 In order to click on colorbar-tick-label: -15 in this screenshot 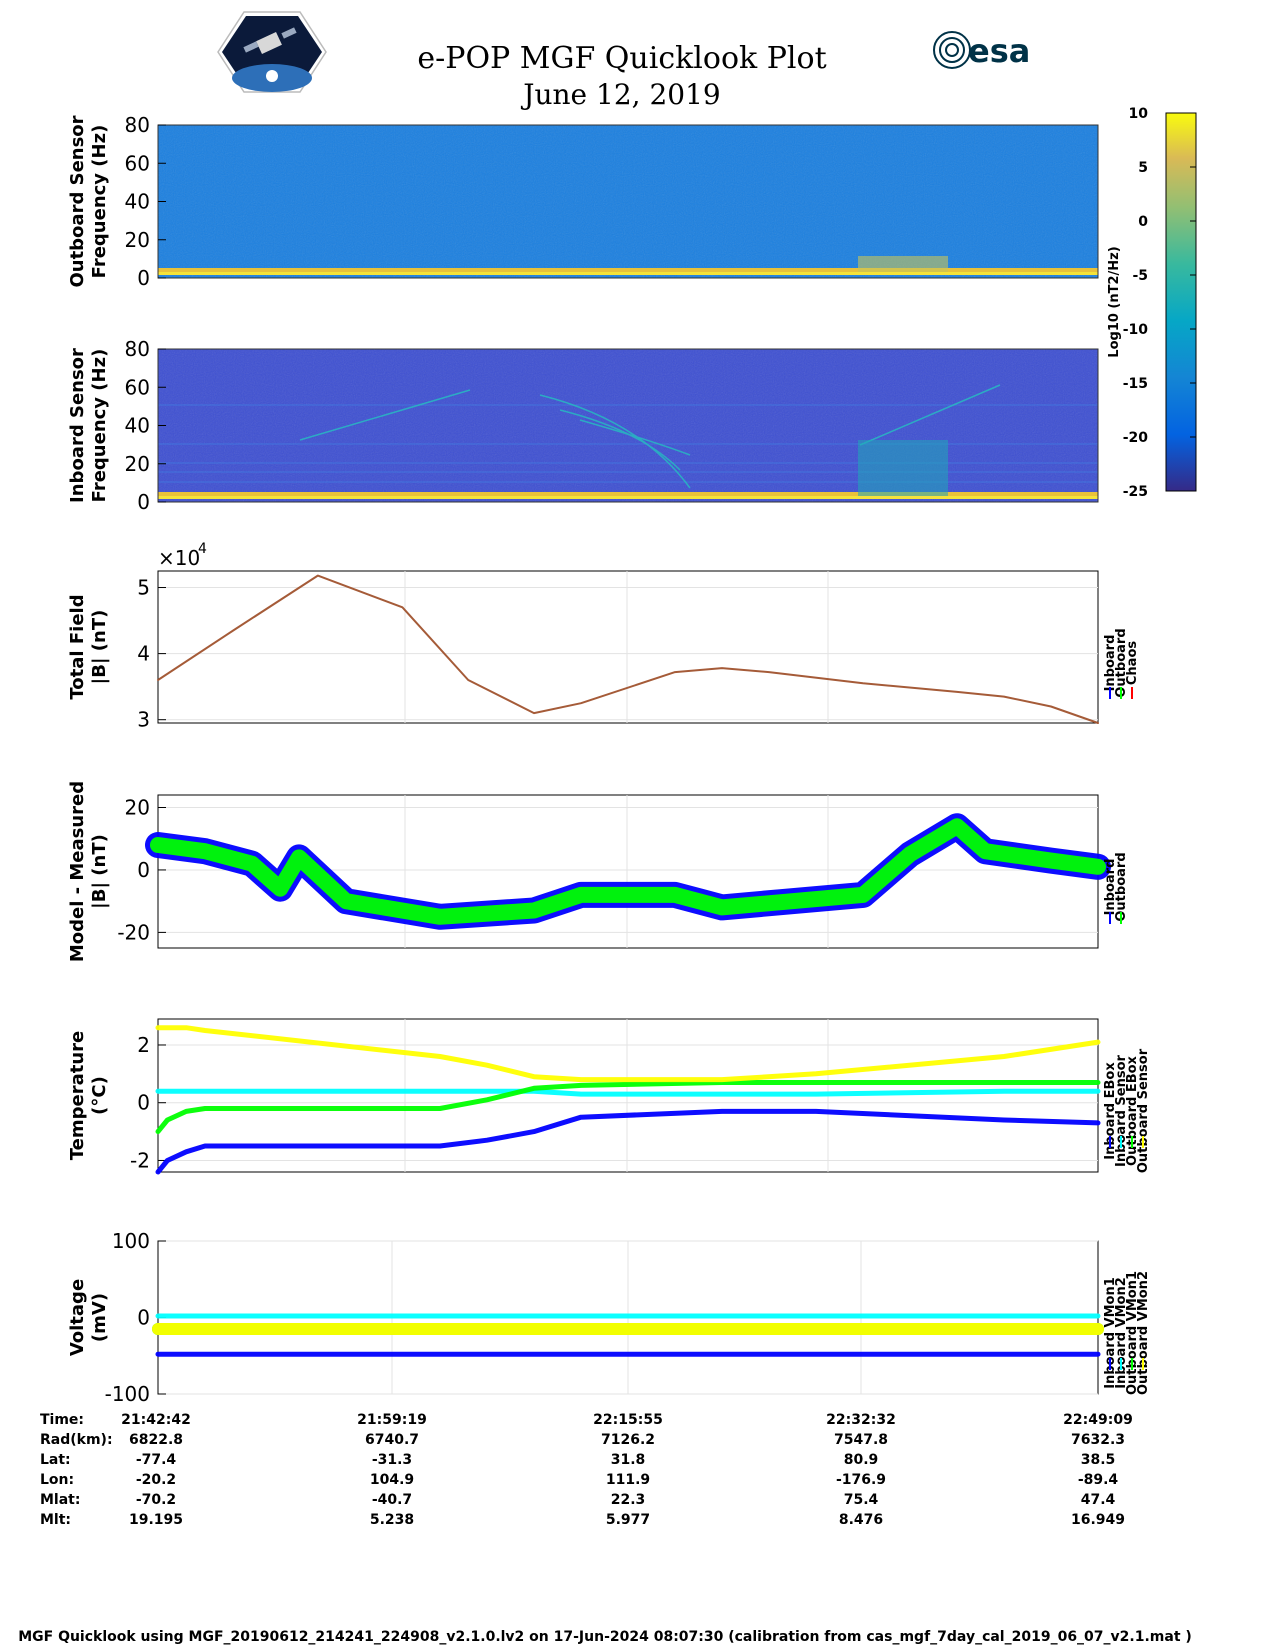, I will do `click(1135, 384)`.